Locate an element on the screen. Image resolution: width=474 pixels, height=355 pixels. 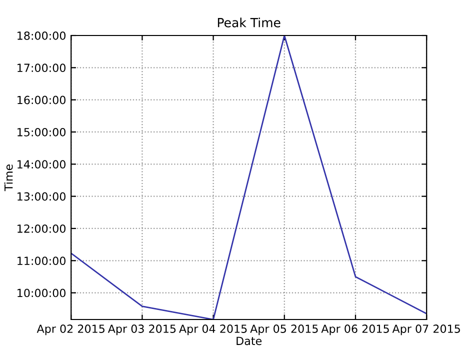
y-tick-label: 10:00:00 is located at coordinates (42, 293).